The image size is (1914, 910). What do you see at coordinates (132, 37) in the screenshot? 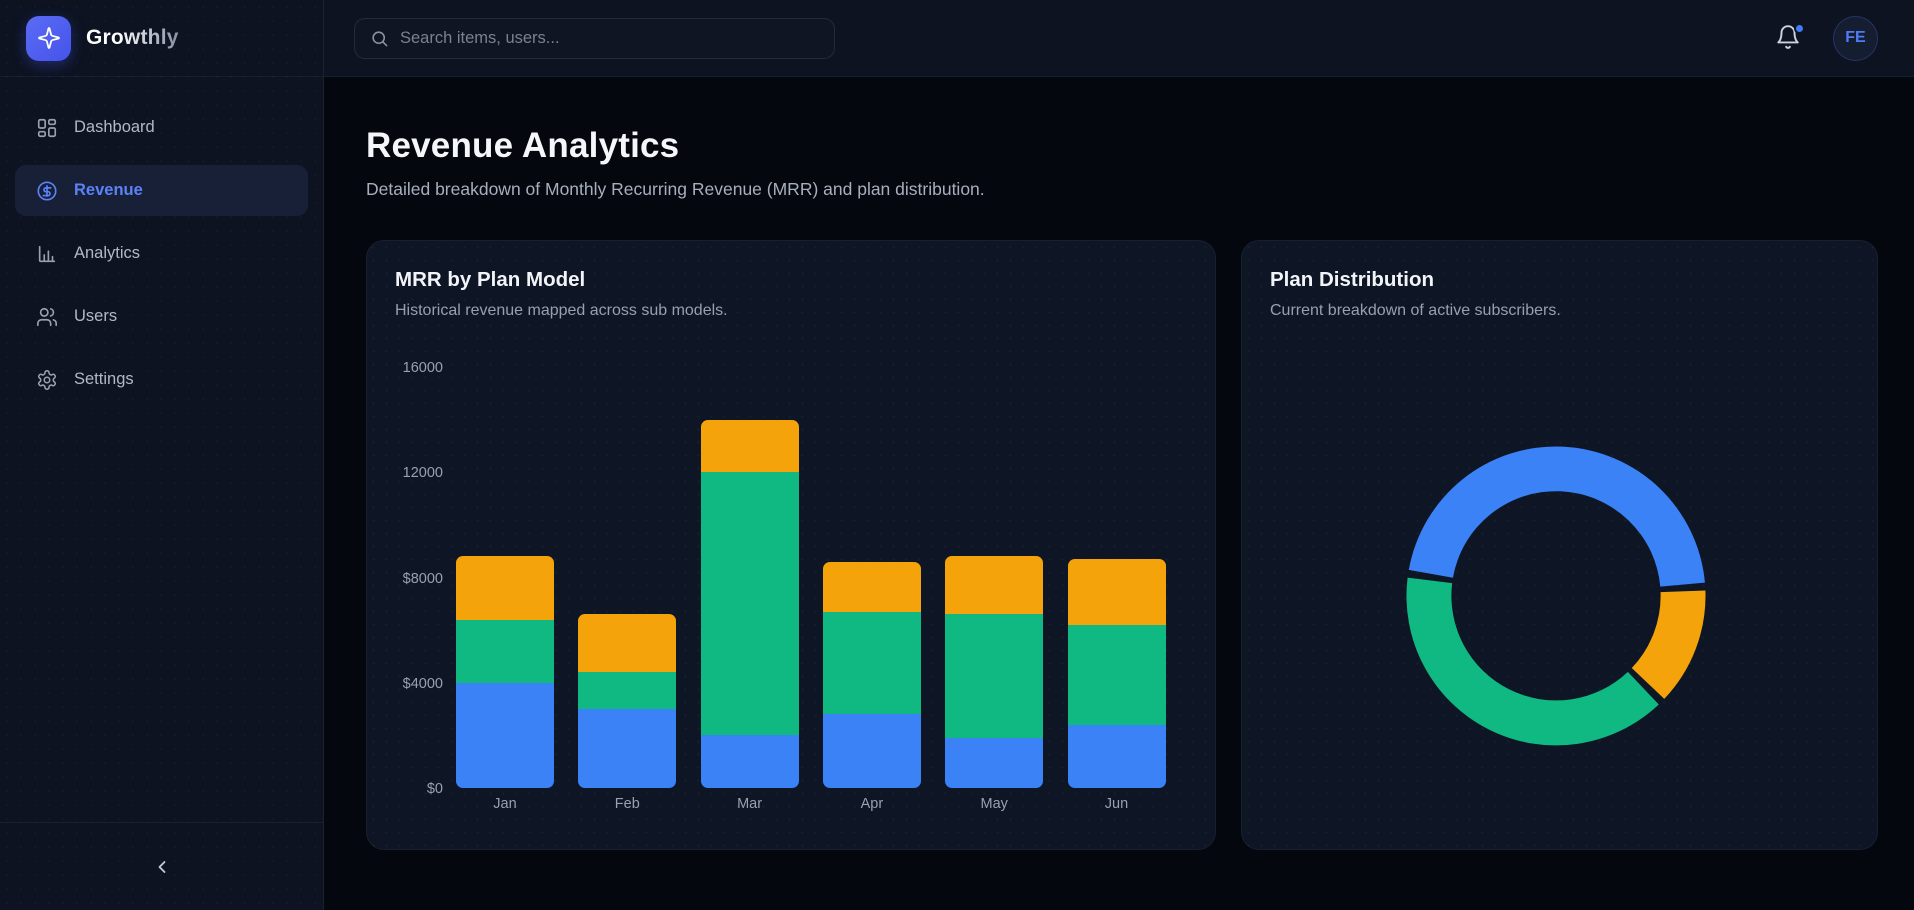
I see `brand-name: Growthly` at bounding box center [132, 37].